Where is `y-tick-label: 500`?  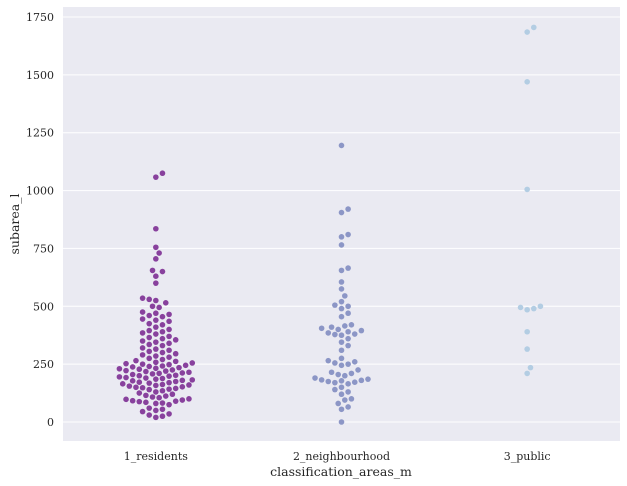
y-tick-label: 500 is located at coordinates (43, 306).